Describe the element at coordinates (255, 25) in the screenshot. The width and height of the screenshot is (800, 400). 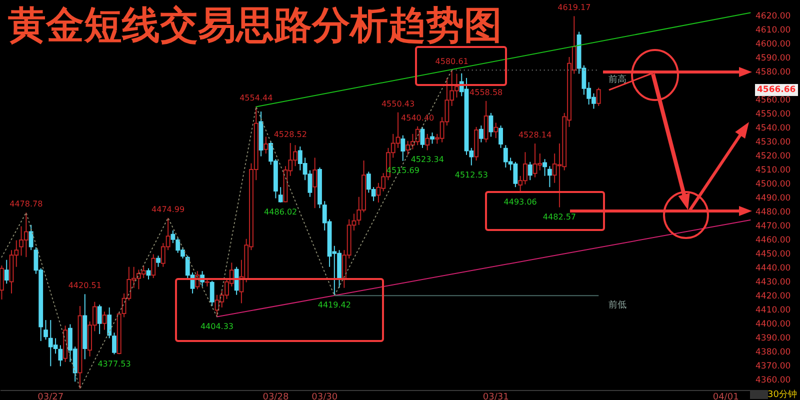
I see `chart-title: 黄金短线交易思路分析趋势图` at that location.